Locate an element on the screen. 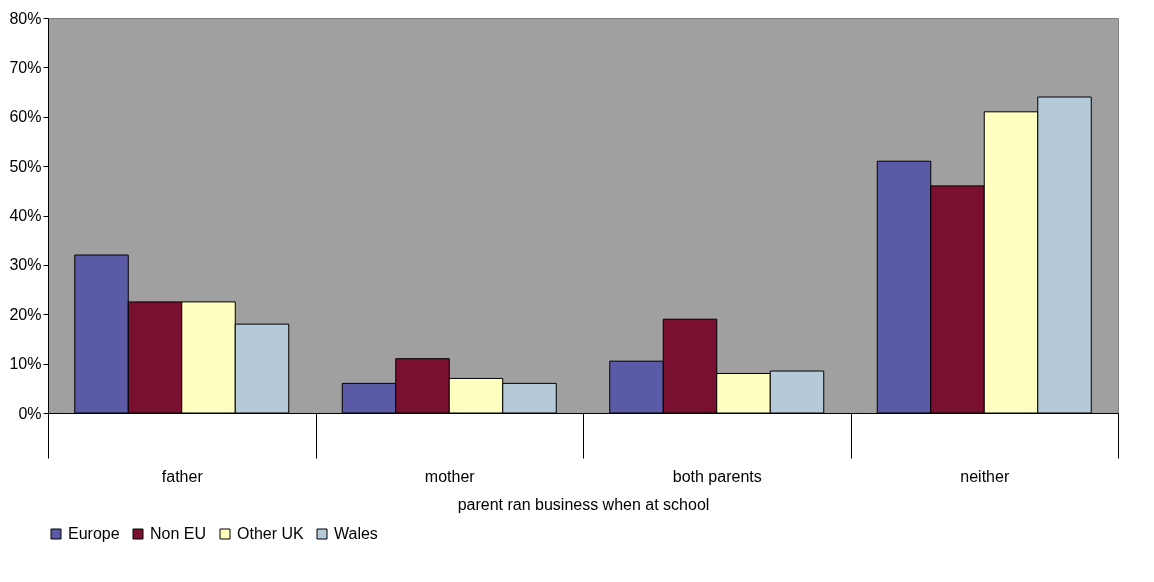 This screenshot has width=1154, height=582. legend-label: Non EU is located at coordinates (178, 533).